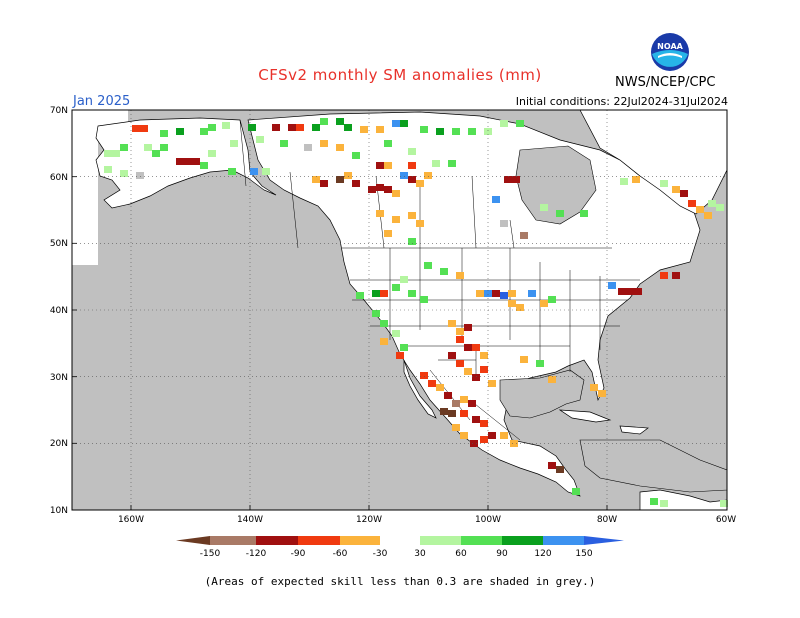 This screenshot has height=618, width=800. What do you see at coordinates (59, 111) in the screenshot?
I see `lat-label: 70N` at bounding box center [59, 111].